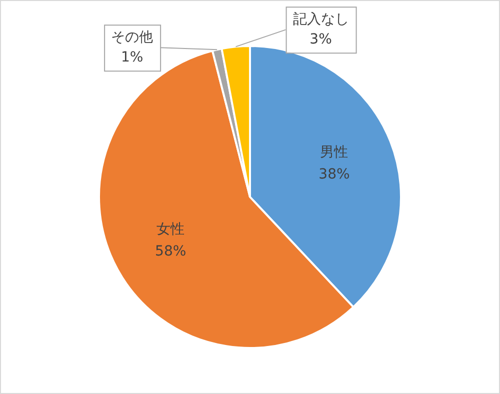 The image size is (500, 394). I want to click on data-label: 1%, so click(132, 57).